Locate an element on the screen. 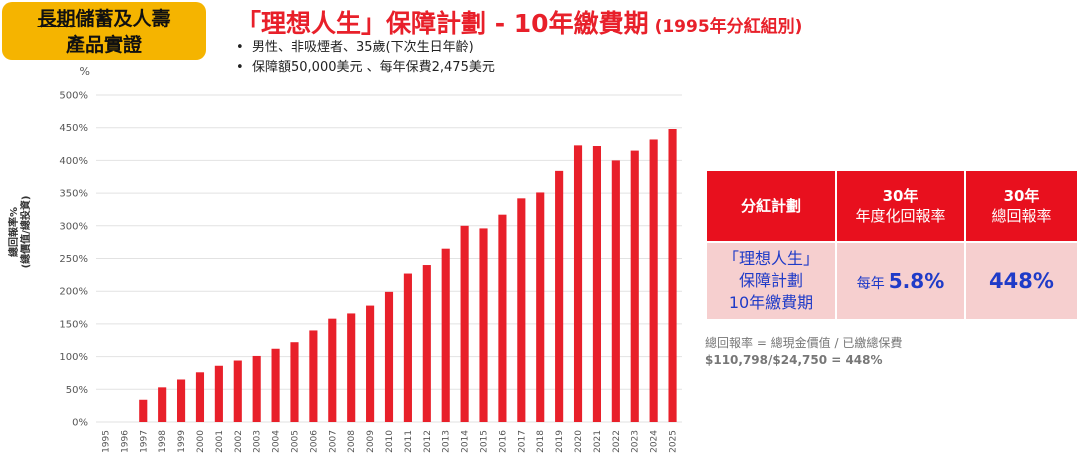  formula-calculation: $110,798/$24,750 = 448% is located at coordinates (794, 360).